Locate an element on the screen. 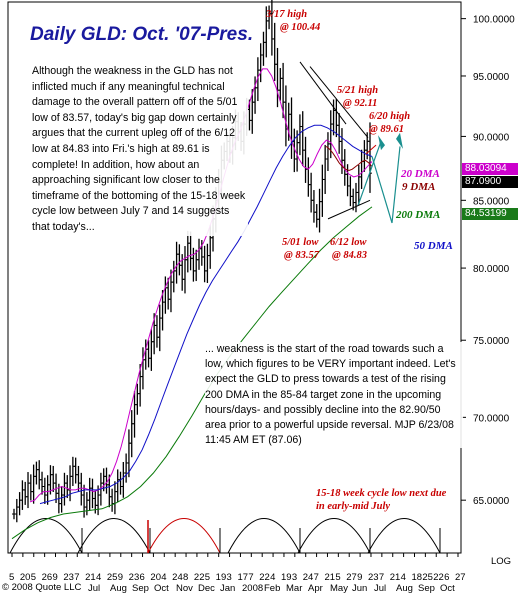 Image resolution: width=521 pixels, height=595 pixels. x-month-label: Dec is located at coordinates (206, 588).